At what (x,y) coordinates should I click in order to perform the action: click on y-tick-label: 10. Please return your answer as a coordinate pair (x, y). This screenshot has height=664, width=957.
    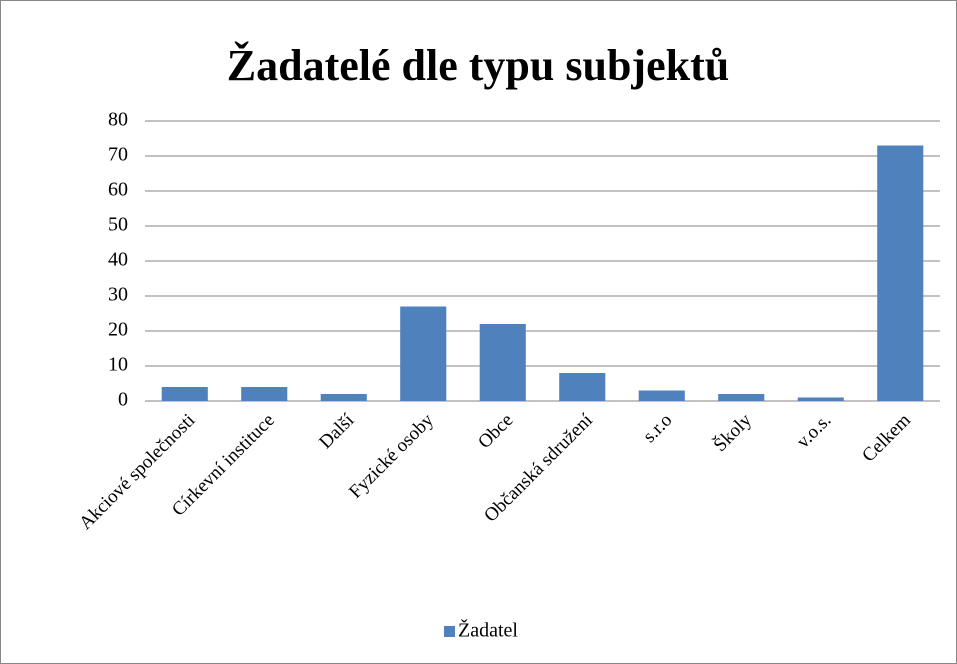
    Looking at the image, I should click on (118, 365).